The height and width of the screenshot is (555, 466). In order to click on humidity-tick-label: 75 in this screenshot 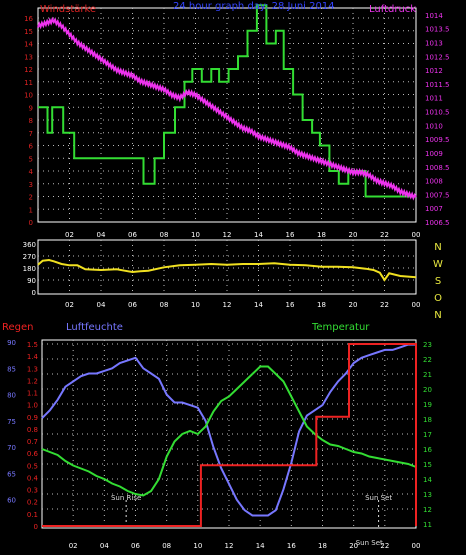, I will do `click(11, 422)`.